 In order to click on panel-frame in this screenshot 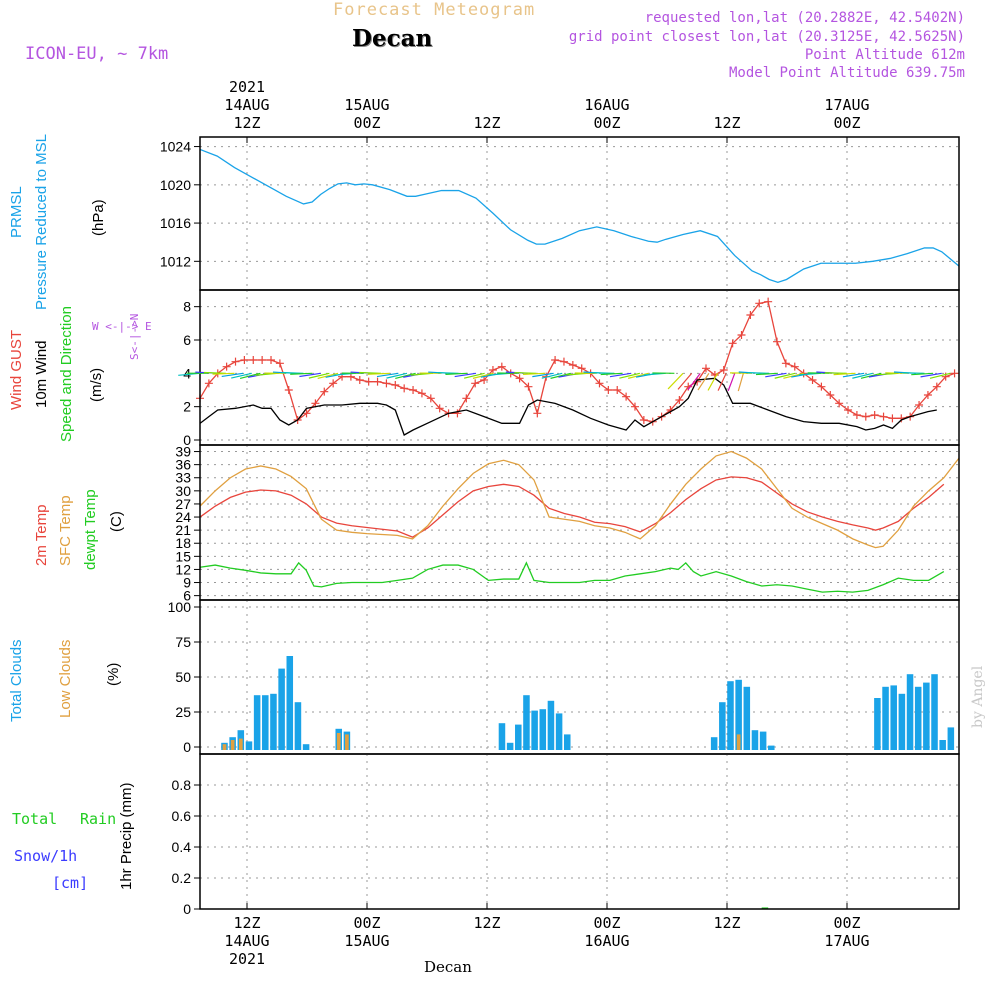, I will do `click(579, 831)`.